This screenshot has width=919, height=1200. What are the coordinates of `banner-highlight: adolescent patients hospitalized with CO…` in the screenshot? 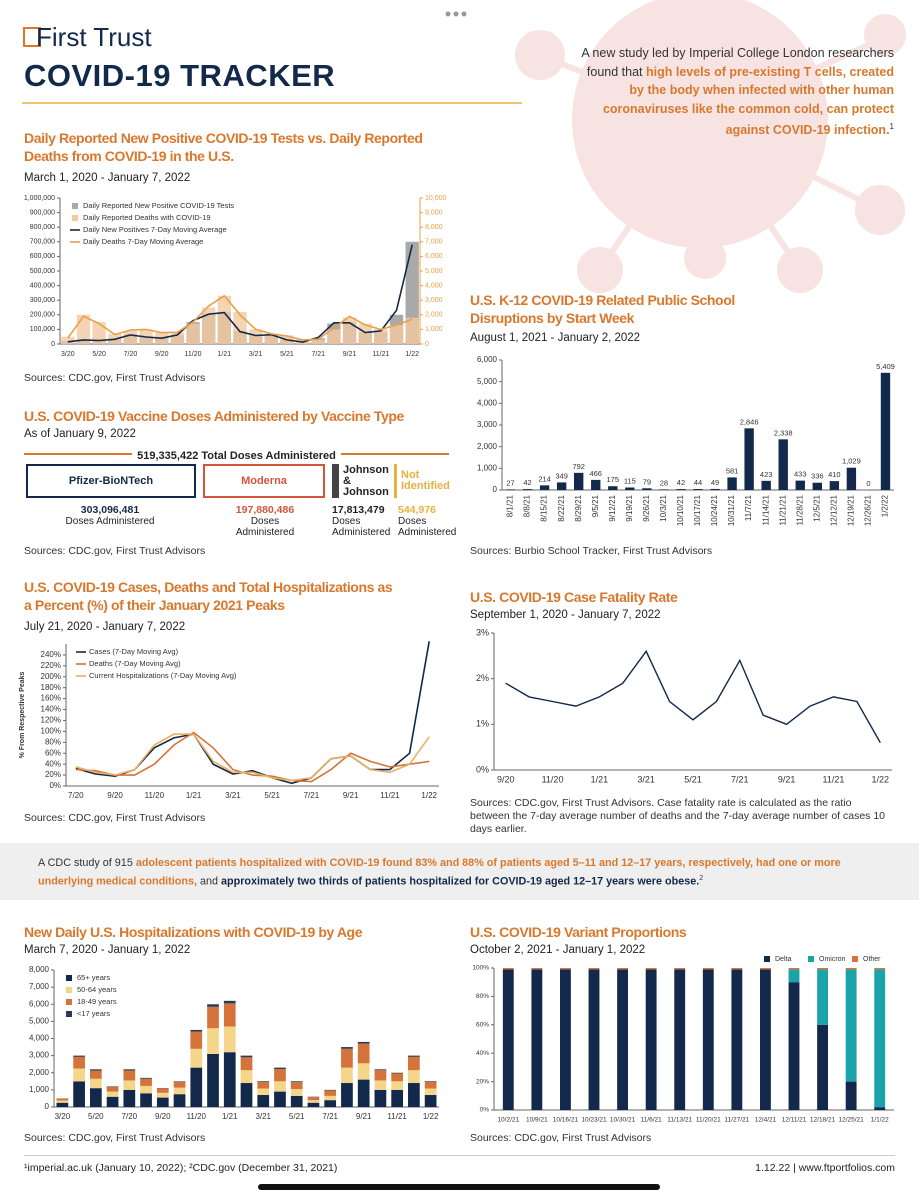 It's located at (439, 872).